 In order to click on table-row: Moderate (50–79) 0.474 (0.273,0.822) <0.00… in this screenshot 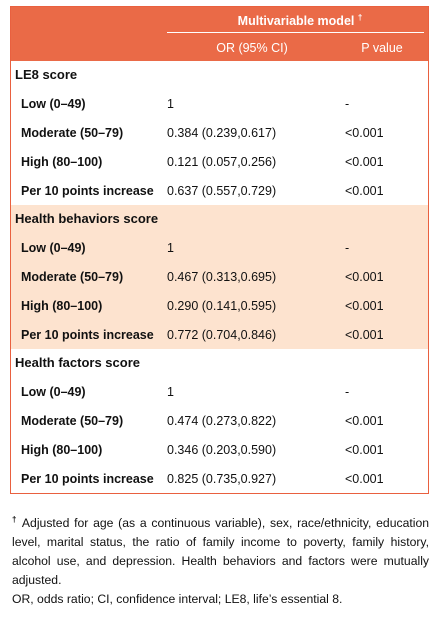, I will do `click(219, 420)`.